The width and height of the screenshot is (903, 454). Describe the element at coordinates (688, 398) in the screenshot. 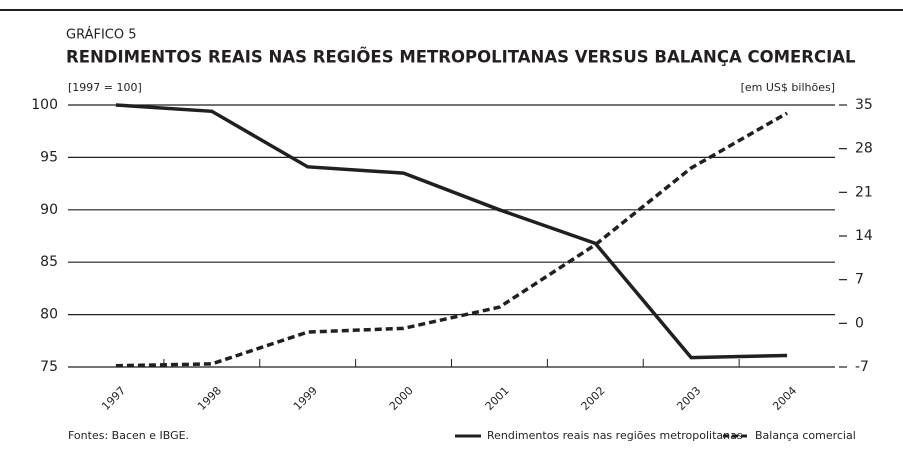

I see `x-tick-label: 2003` at that location.